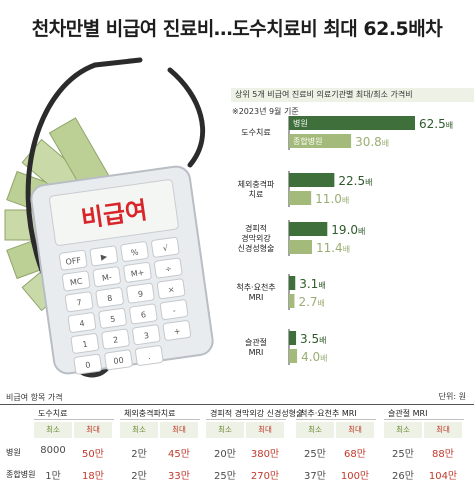  I want to click on calculator-key-label: ., so click(149, 356).